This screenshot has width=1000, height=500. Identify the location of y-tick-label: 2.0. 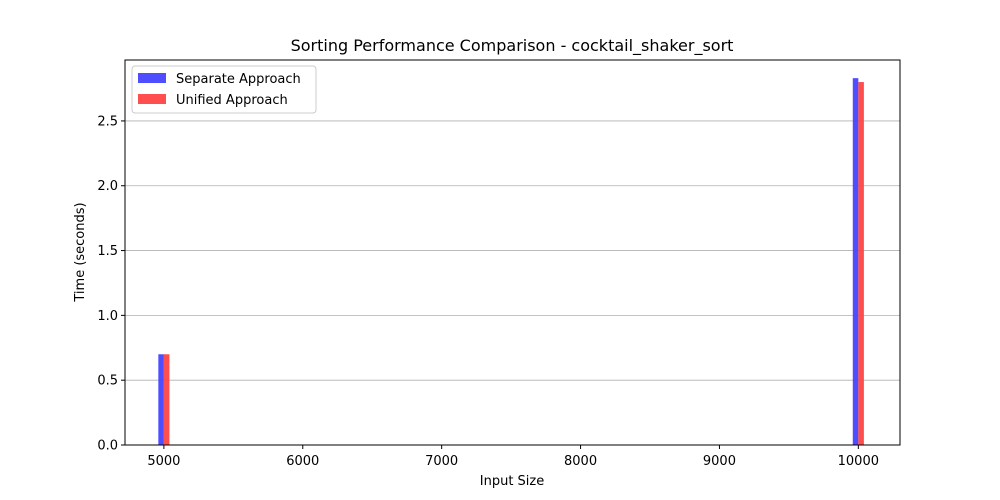
(107, 186).